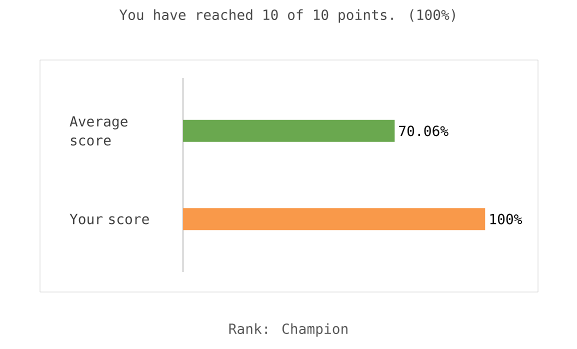 The height and width of the screenshot is (349, 577). Describe the element at coordinates (109, 219) in the screenshot. I see `y-tick-label: Your score` at that location.